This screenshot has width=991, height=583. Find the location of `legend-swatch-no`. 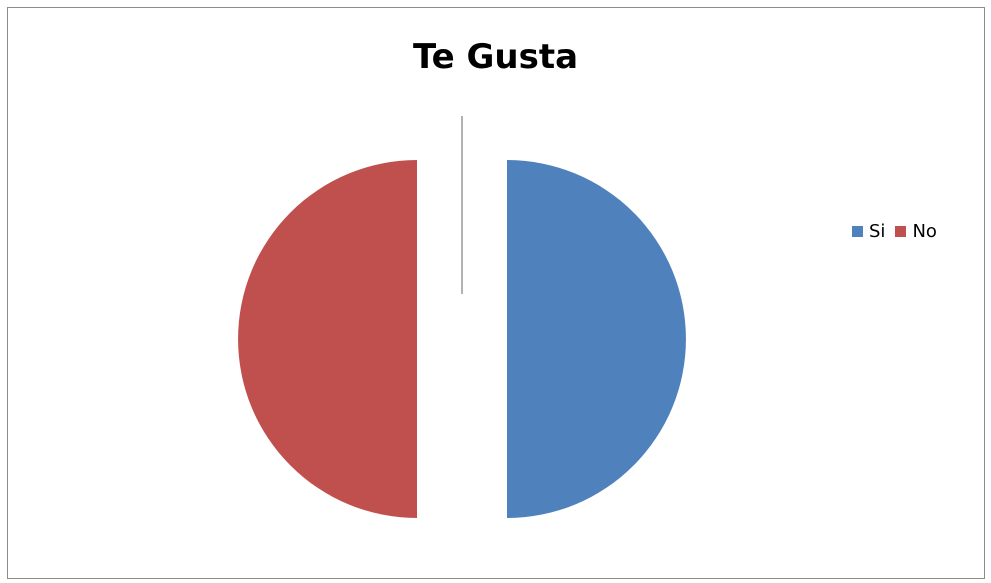

legend-swatch-no is located at coordinates (901, 231).